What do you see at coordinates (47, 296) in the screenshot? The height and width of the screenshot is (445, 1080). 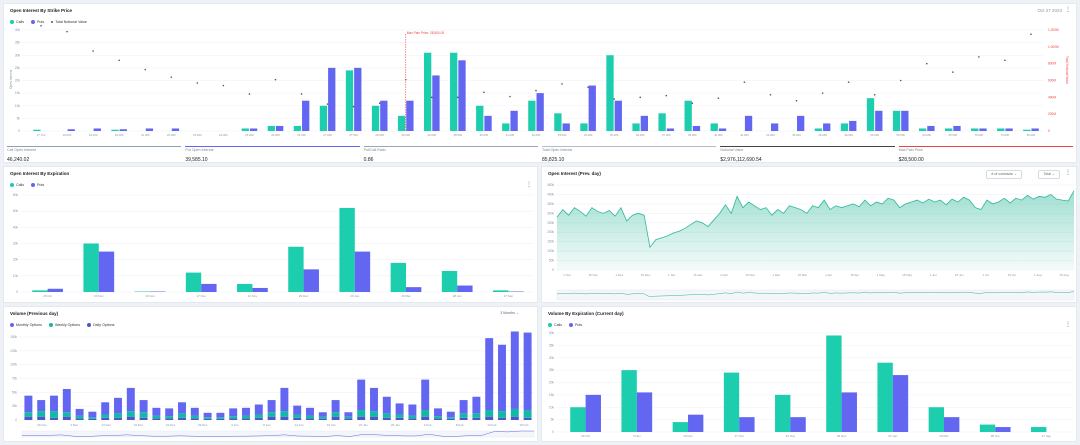 I see `x-tick-label: 28 Oct` at bounding box center [47, 296].